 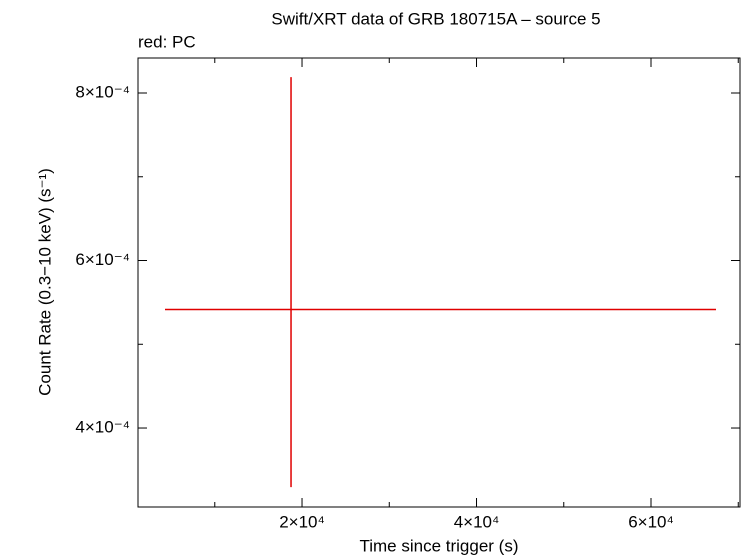 I want to click on y-tick-label: 6×10⁻⁴, so click(x=102, y=259).